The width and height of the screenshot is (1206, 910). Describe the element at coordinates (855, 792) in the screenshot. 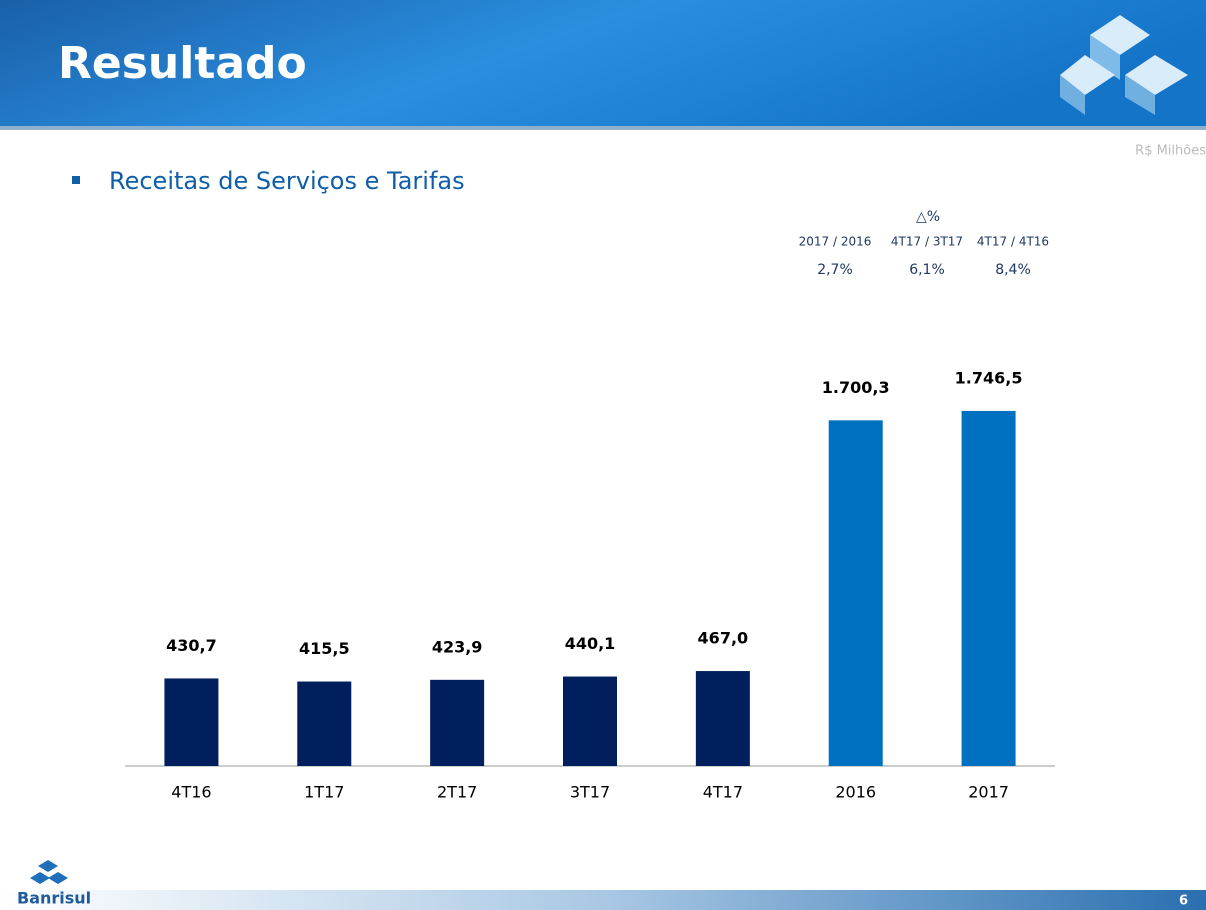

I see `x-tick-label: 2016` at that location.